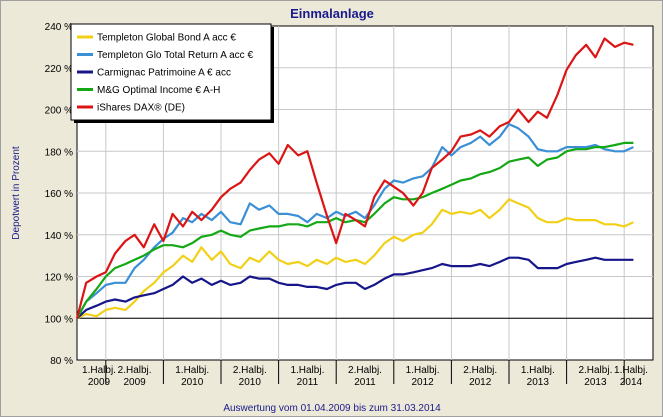 The height and width of the screenshot is (417, 663). I want to click on y-tick-label: 160 %, so click(59, 194).